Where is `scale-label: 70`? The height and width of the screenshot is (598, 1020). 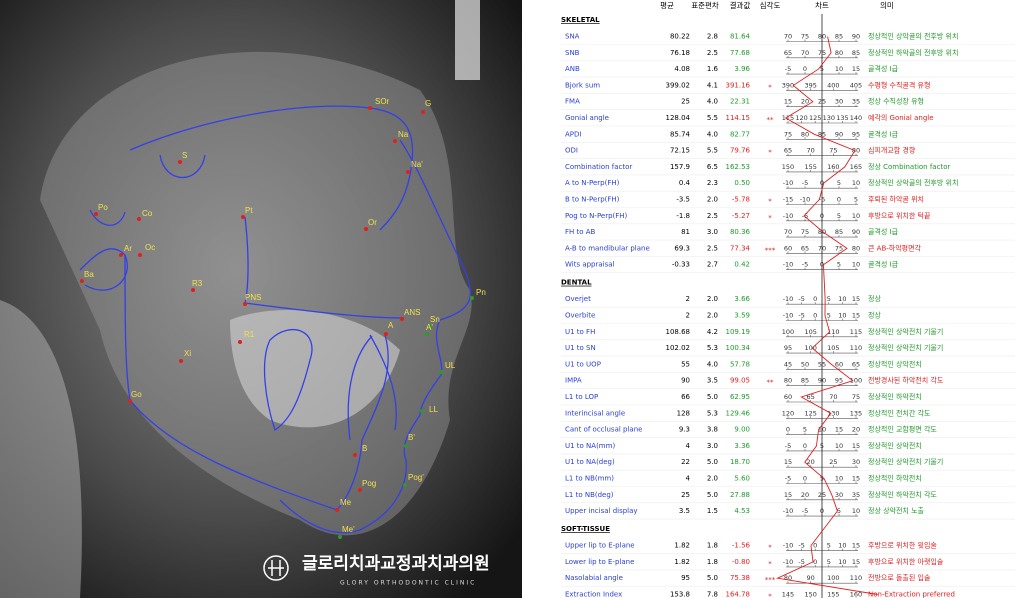
scale-label: 70 is located at coordinates (833, 397).